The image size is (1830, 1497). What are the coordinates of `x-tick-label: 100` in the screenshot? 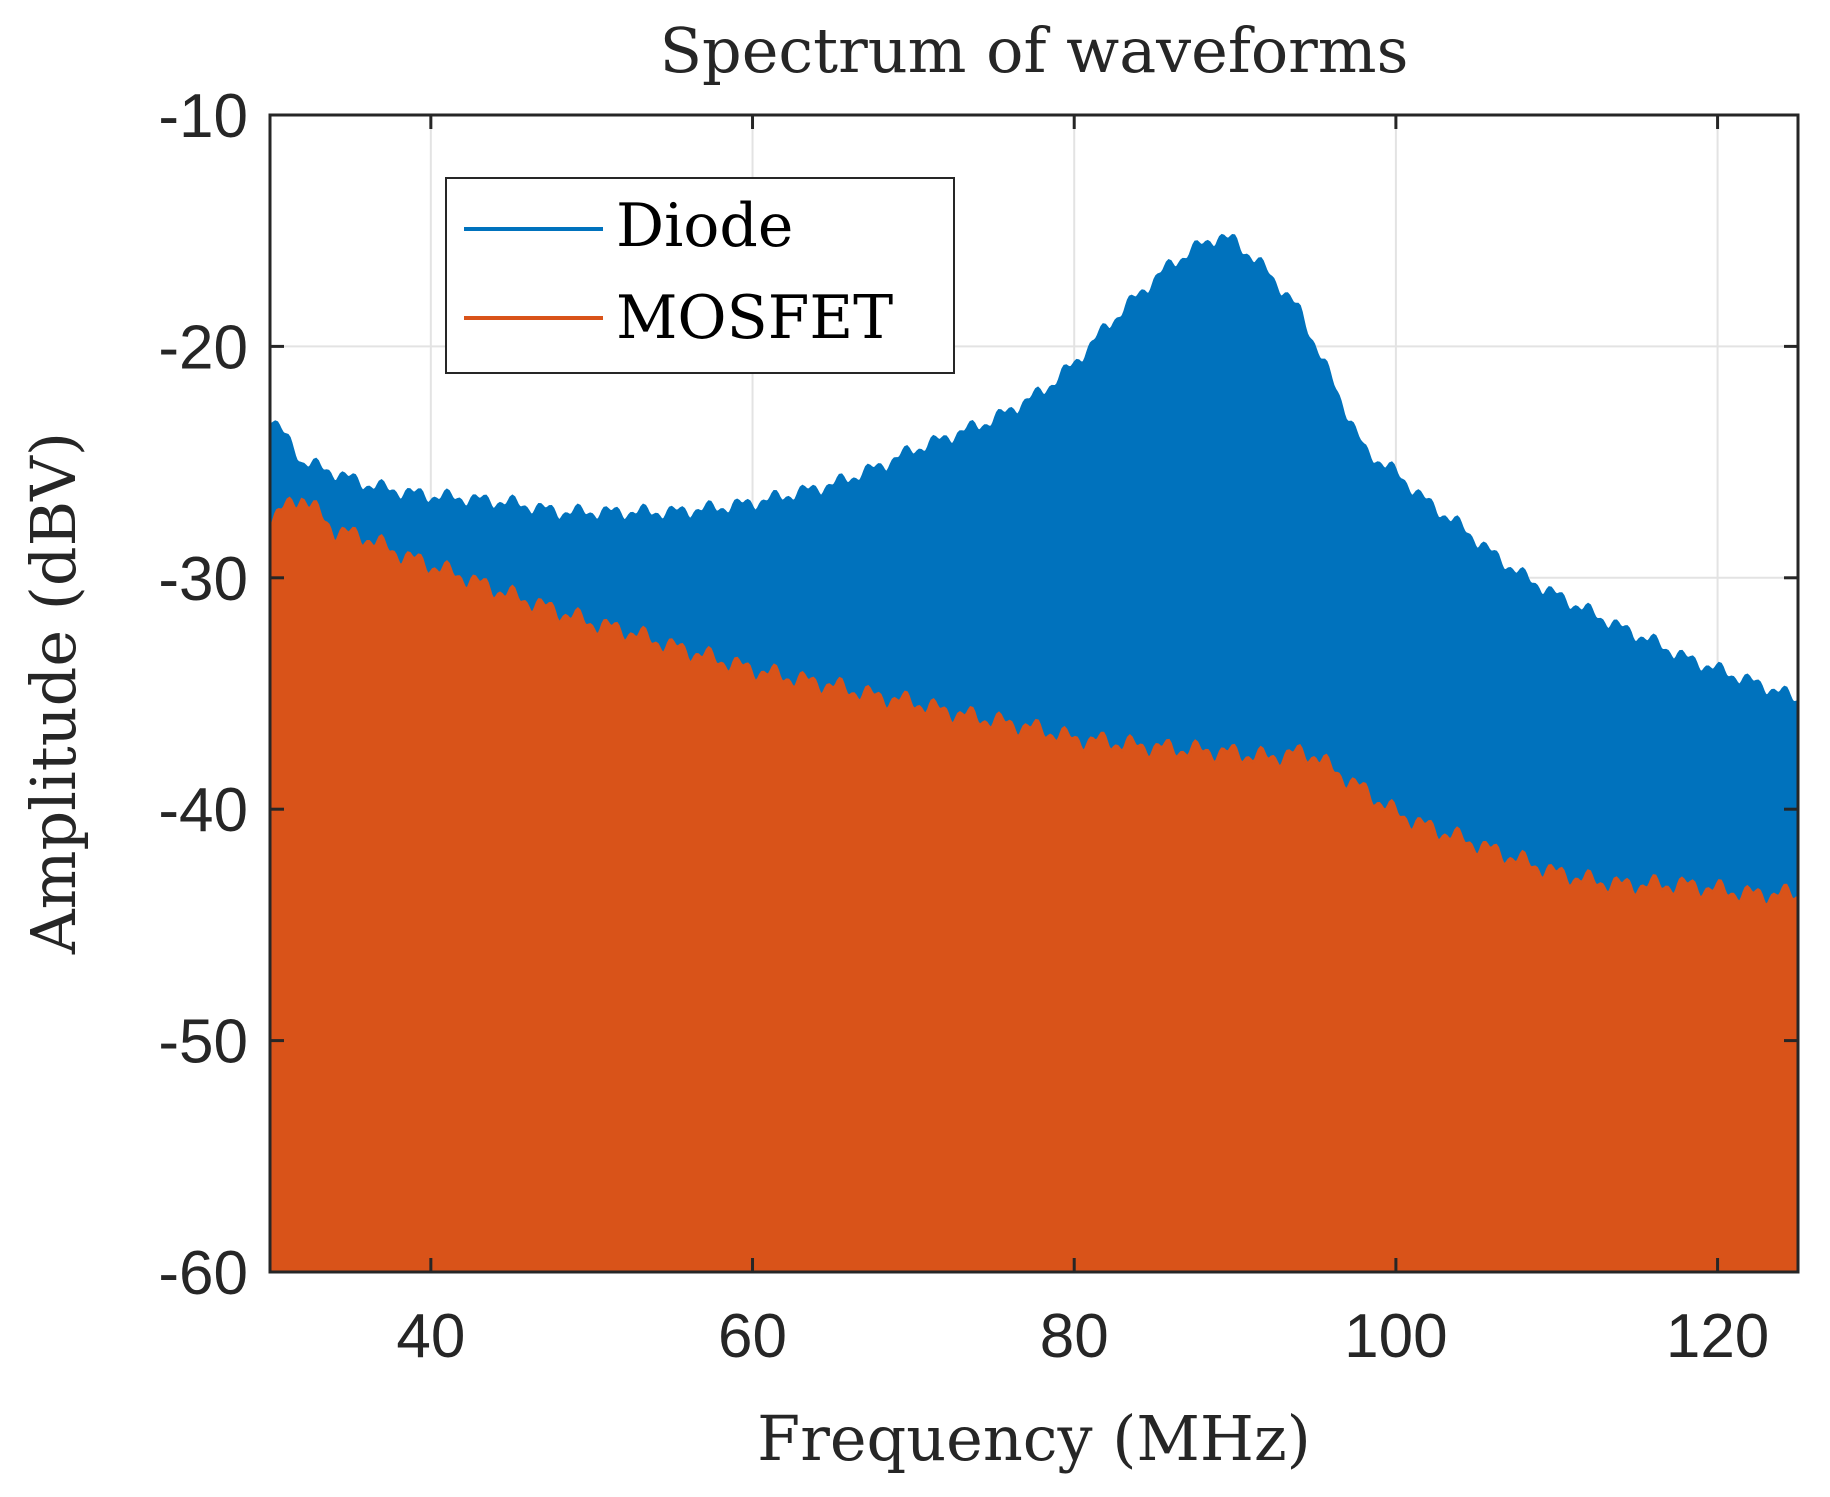 It's located at (1395, 1336).